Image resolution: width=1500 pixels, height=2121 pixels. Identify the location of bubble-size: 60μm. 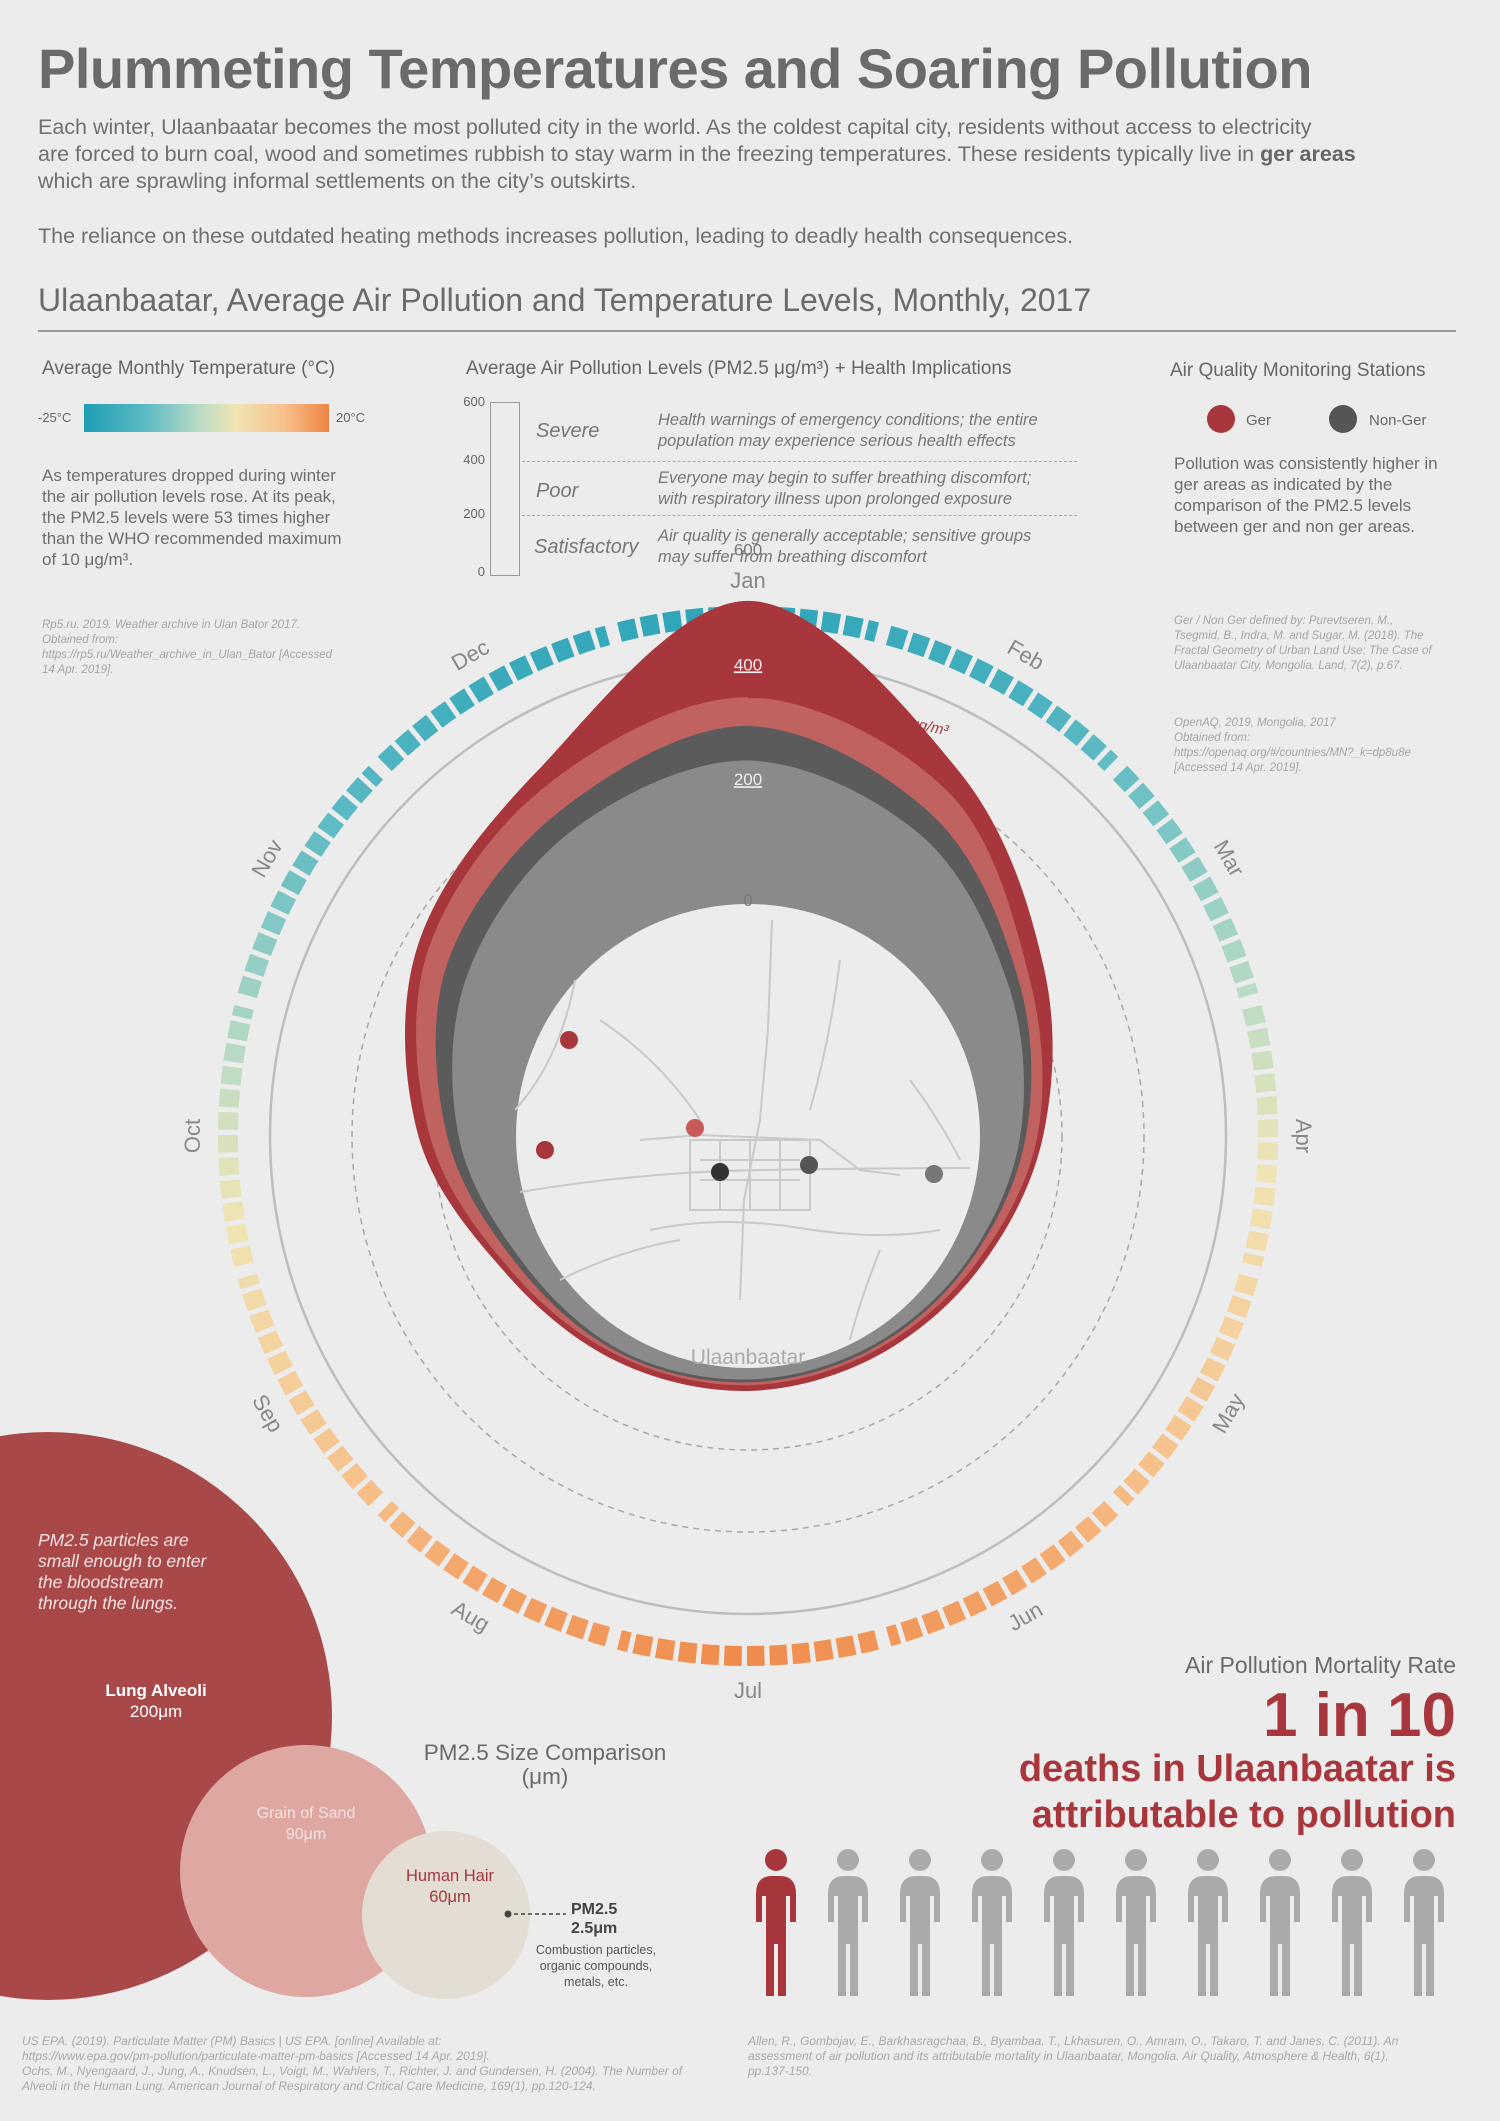
(450, 1897).